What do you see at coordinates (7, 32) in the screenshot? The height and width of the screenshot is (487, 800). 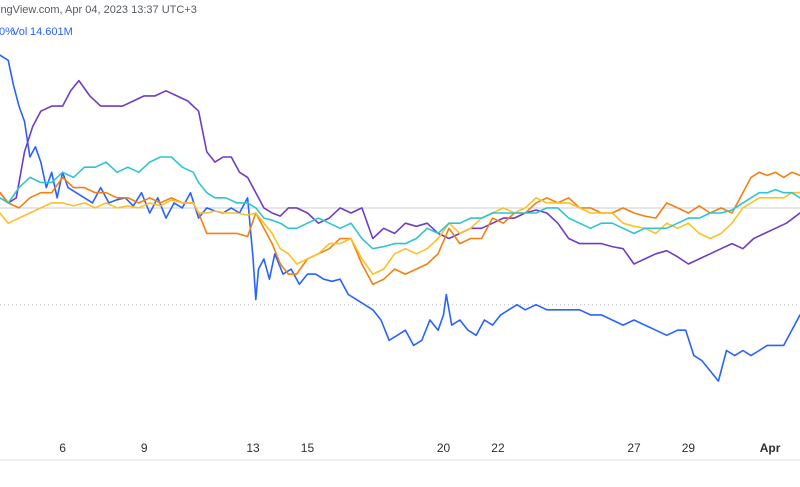 I see `change-percent-fragment: 0%` at bounding box center [7, 32].